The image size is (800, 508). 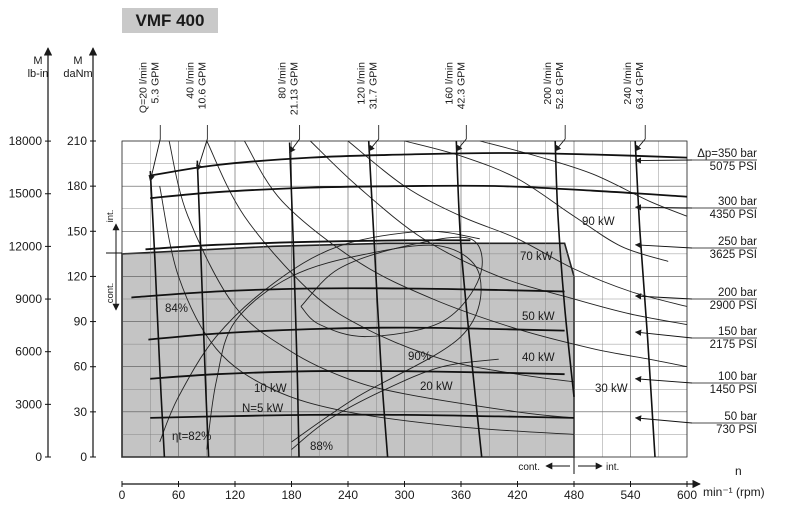 I want to click on power-label-4: 40 kW, so click(x=538, y=358).